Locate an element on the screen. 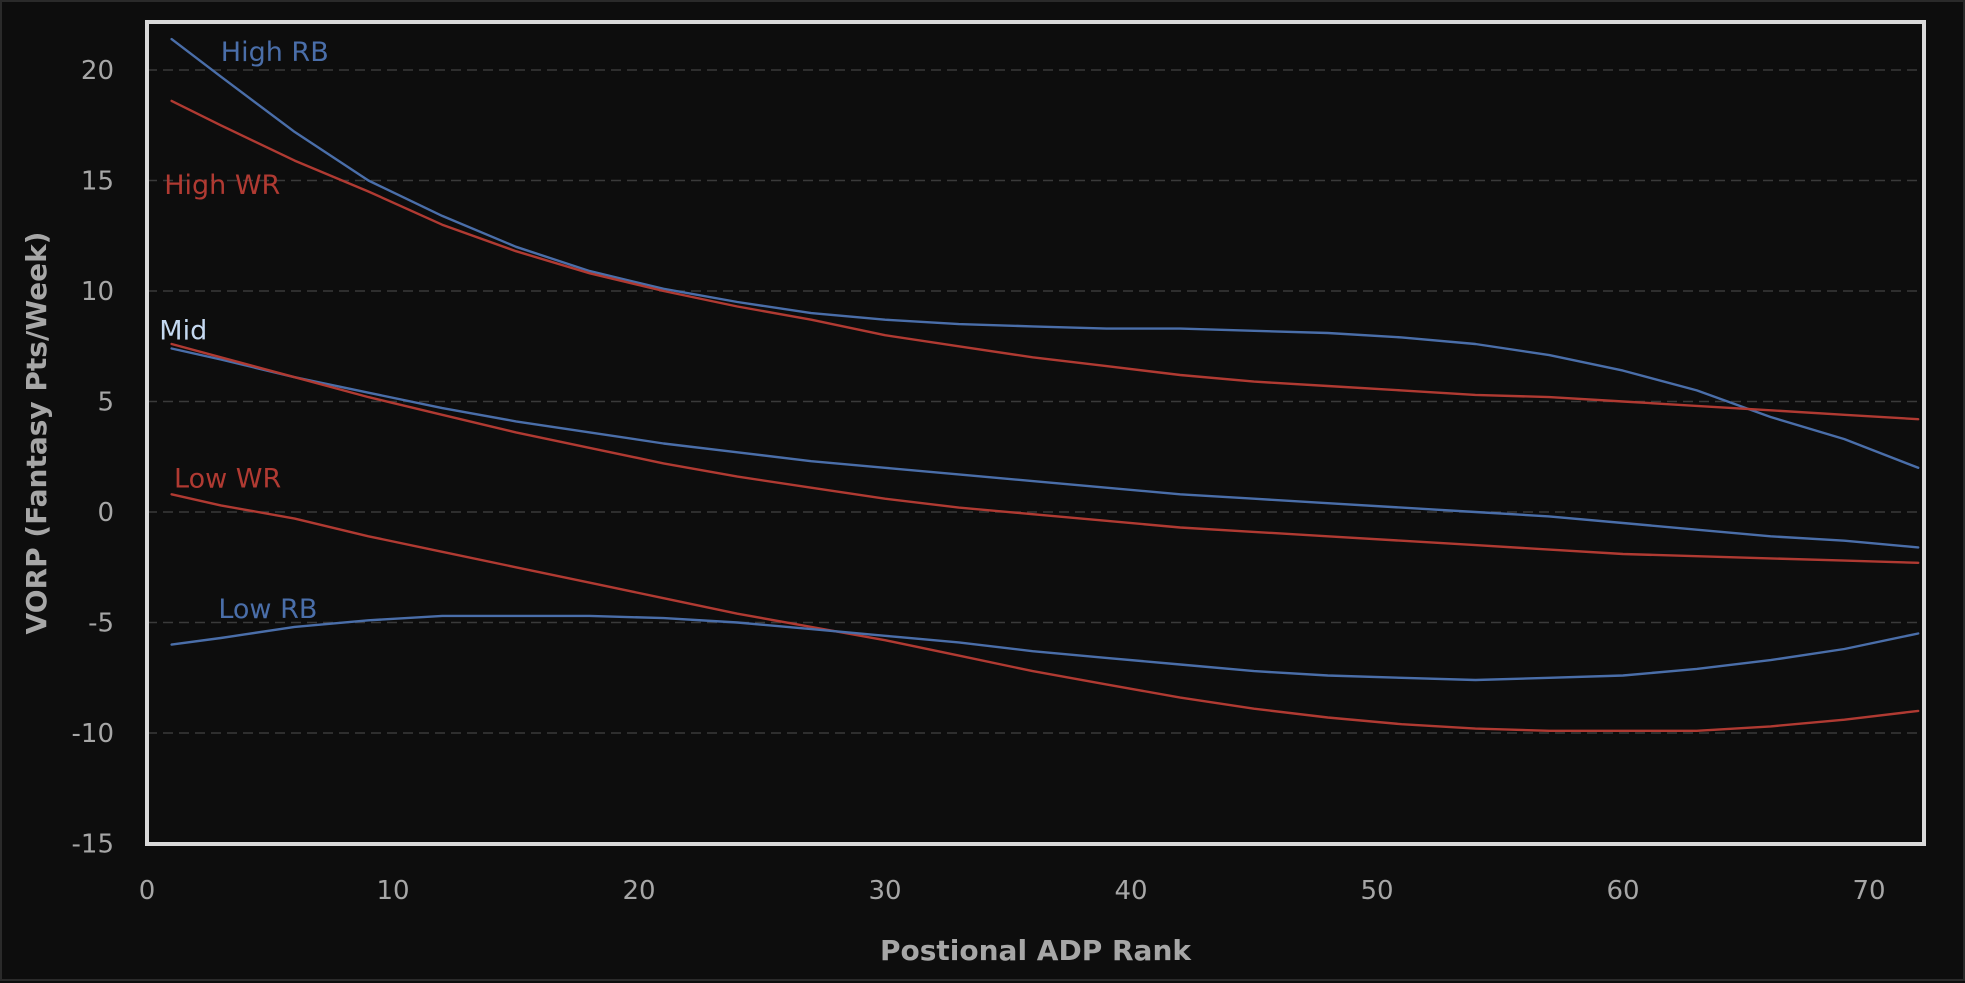  y-axis-title: VORP (Fantasy Pts/Week) is located at coordinates (36, 433).